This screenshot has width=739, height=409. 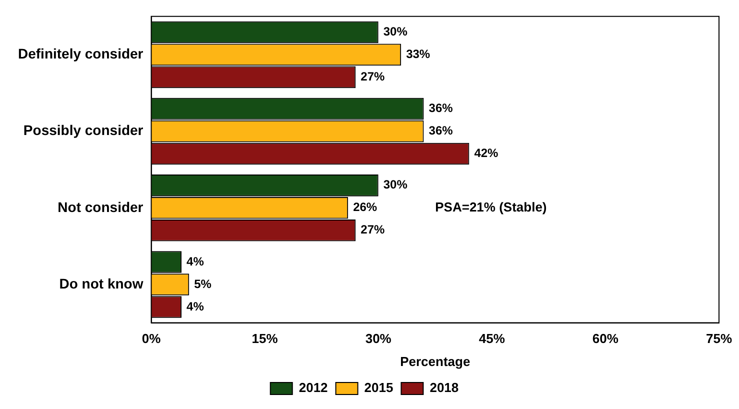 I want to click on y-tick-label: Not consider, so click(x=101, y=206).